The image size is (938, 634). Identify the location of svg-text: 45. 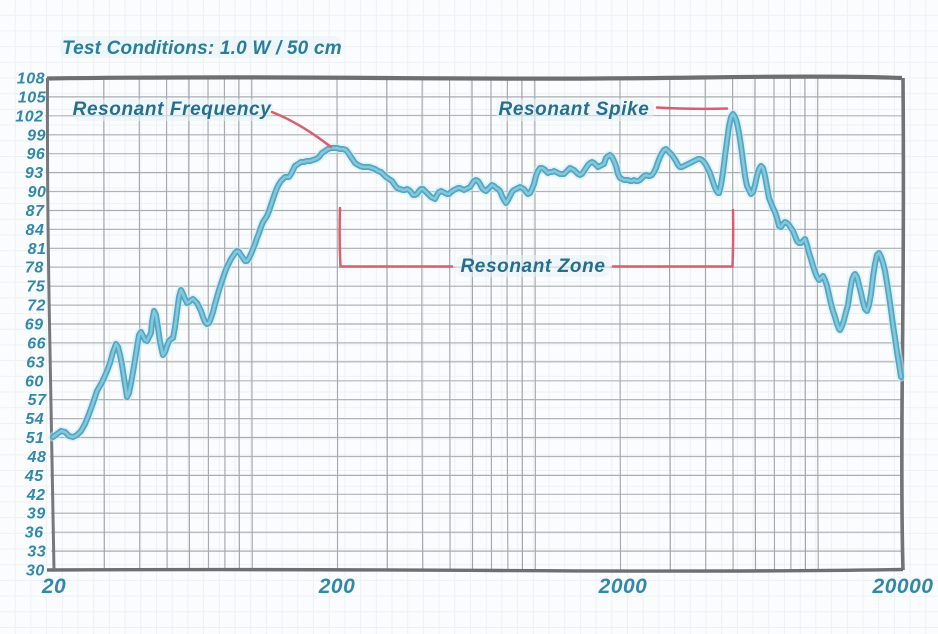
(34, 476).